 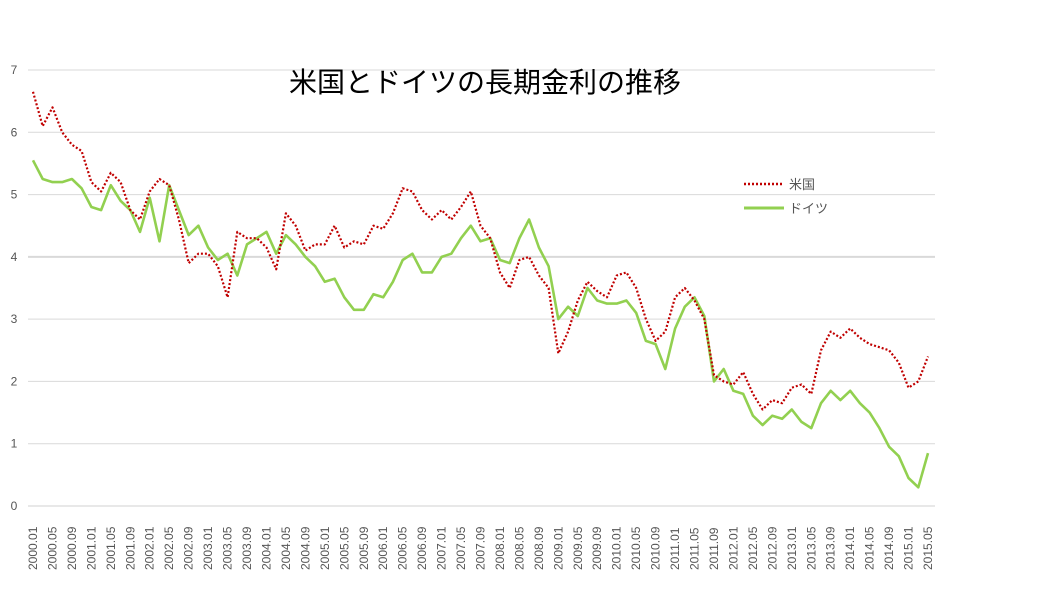 What do you see at coordinates (228, 548) in the screenshot?
I see `x-tick-label: 2003.05` at bounding box center [228, 548].